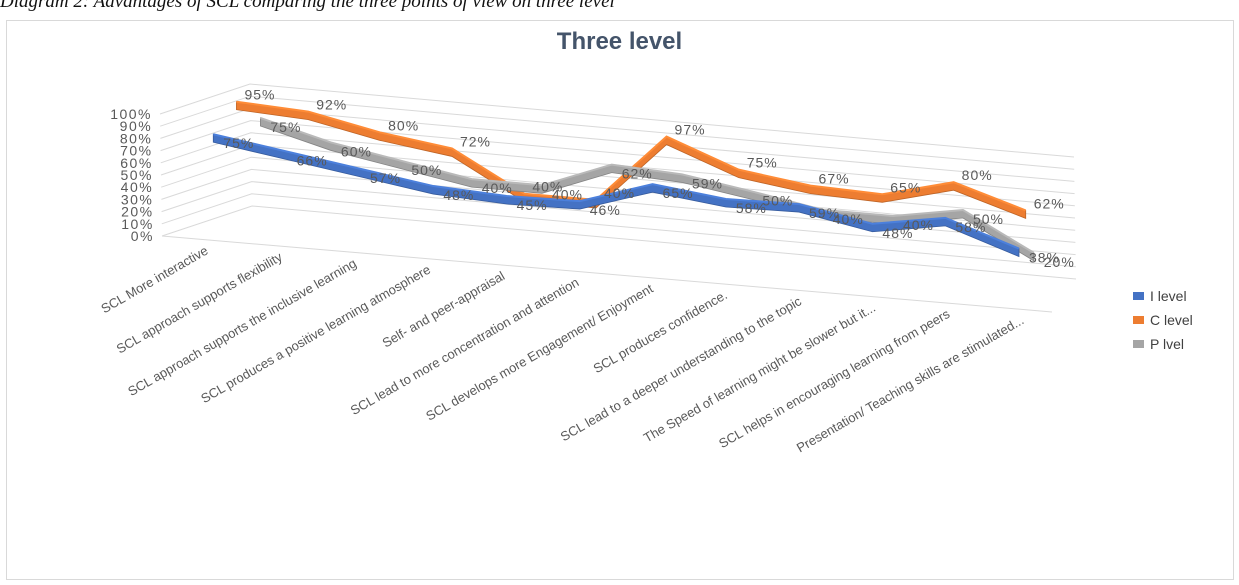  I want to click on x-category-label: SCL approach supports flexibility, so click(199, 303).